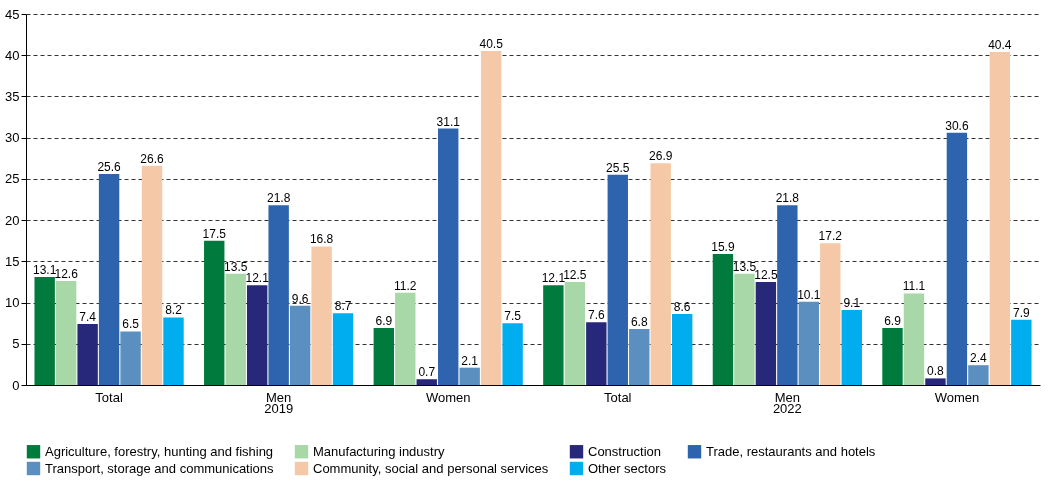 This screenshot has height=487, width=1054. I want to click on data-label: 40.4, so click(1000, 44).